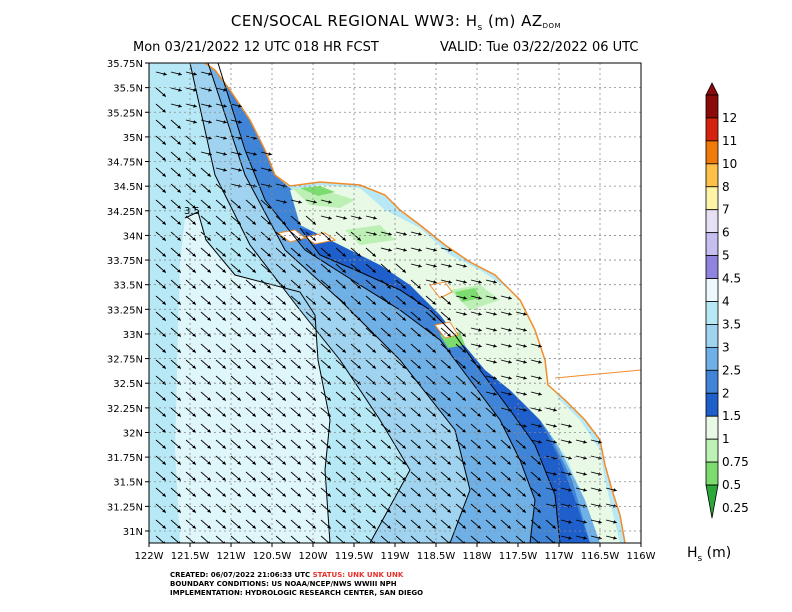 The image size is (792, 612). What do you see at coordinates (317, 191) in the screenshot?
I see `nearshore-0.5` at bounding box center [317, 191].